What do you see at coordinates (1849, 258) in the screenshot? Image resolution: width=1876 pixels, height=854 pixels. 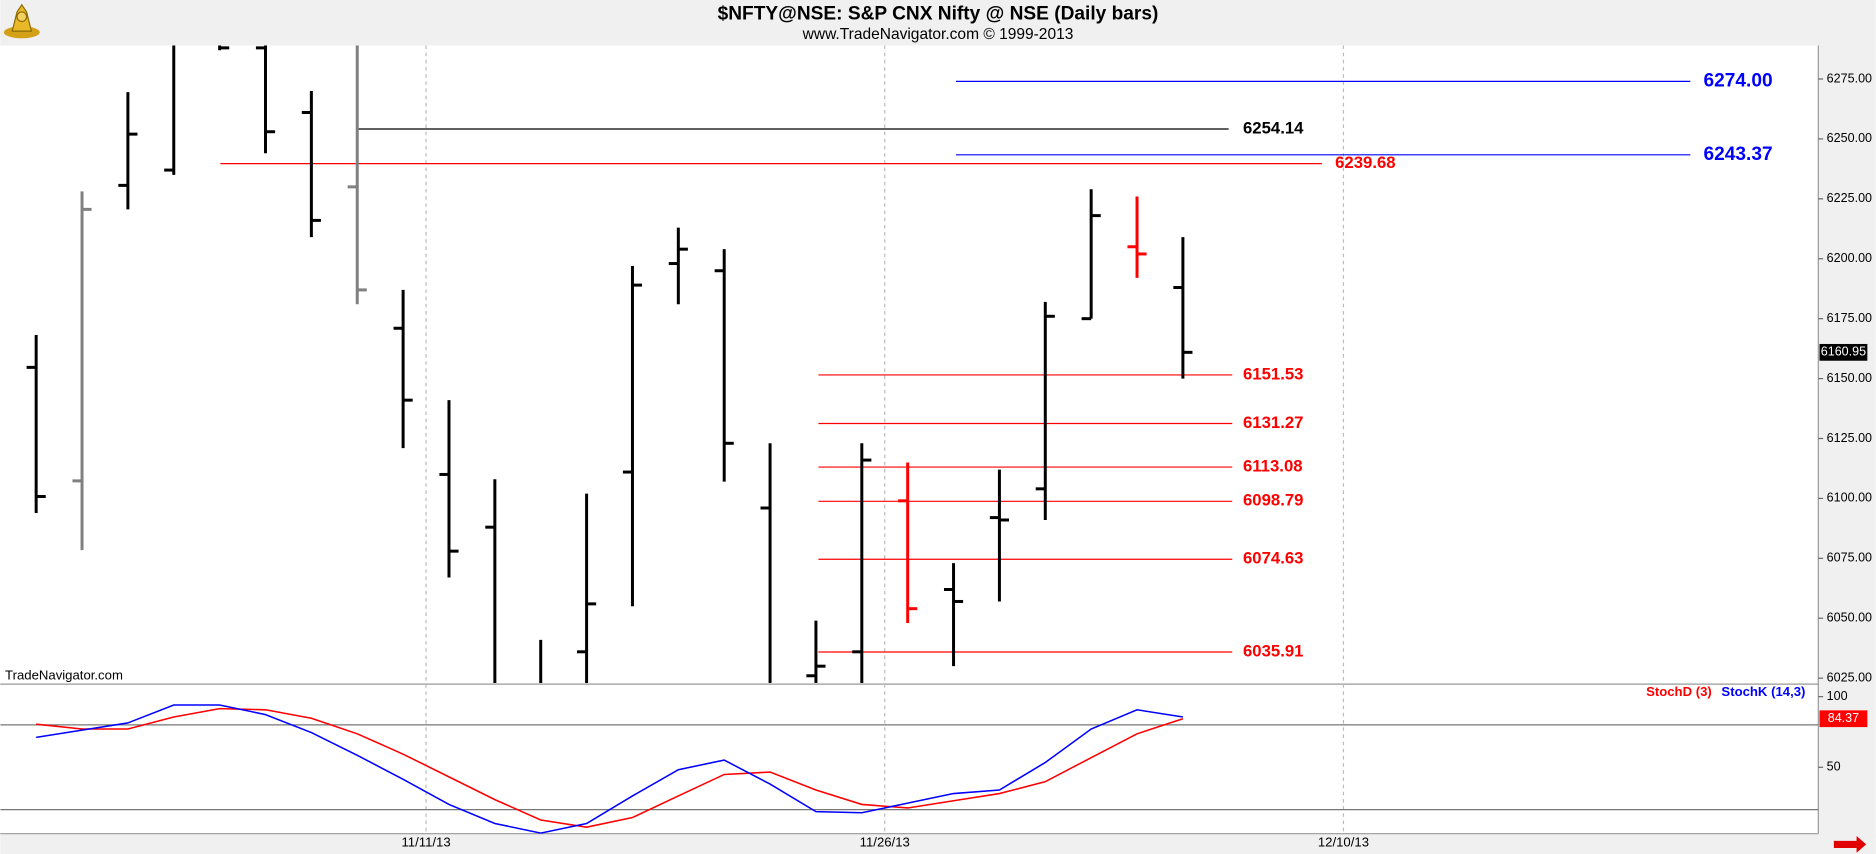 I see `y-tick-label: 6200.00` at bounding box center [1849, 258].